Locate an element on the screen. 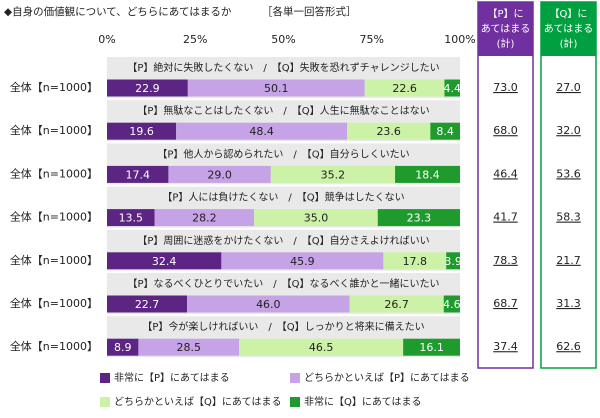 The width and height of the screenshot is (600, 418). value-label: 22.7 is located at coordinates (147, 304).